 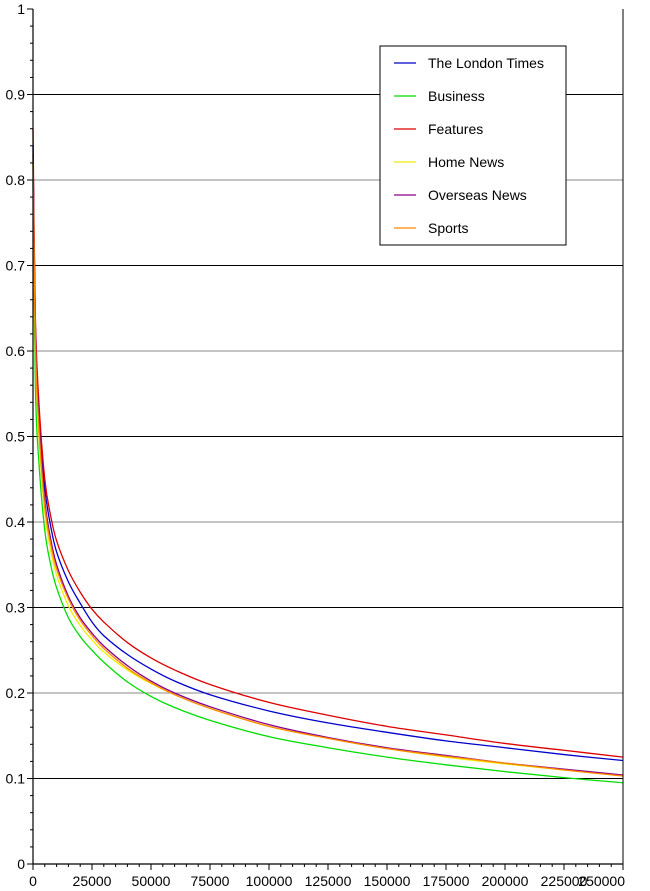 What do you see at coordinates (448, 228) in the screenshot?
I see `legend-label: Sports` at bounding box center [448, 228].